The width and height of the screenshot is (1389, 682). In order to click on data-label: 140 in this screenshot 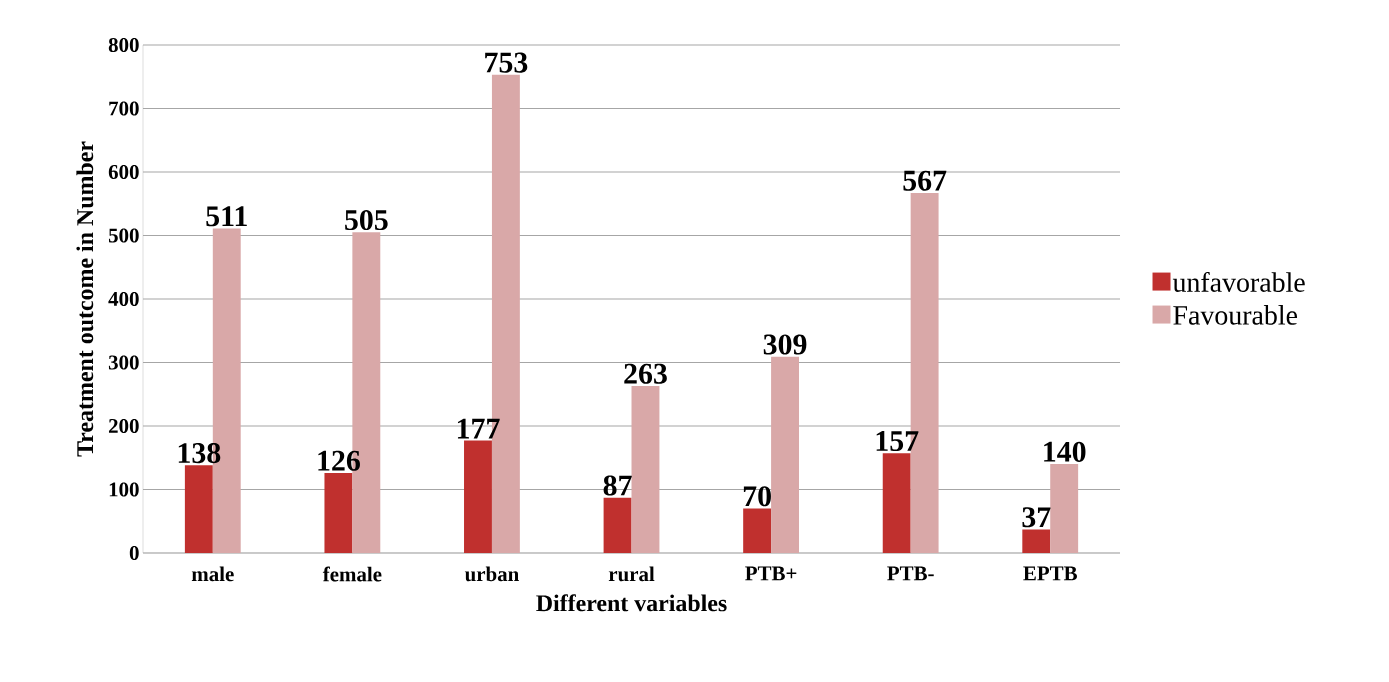, I will do `click(1065, 451)`.